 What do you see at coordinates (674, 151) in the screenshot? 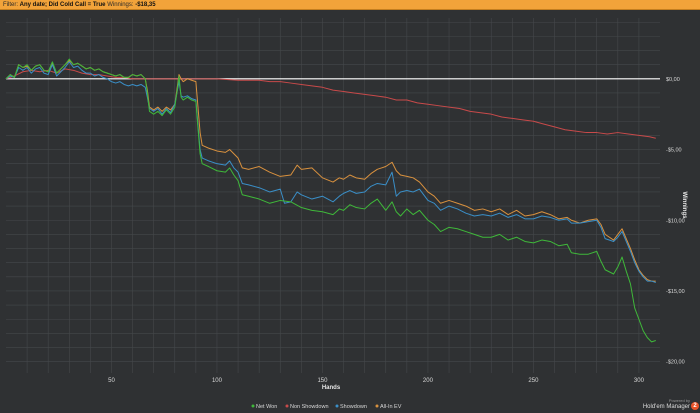
I see `y-tick-label: -$5,00` at bounding box center [674, 151].